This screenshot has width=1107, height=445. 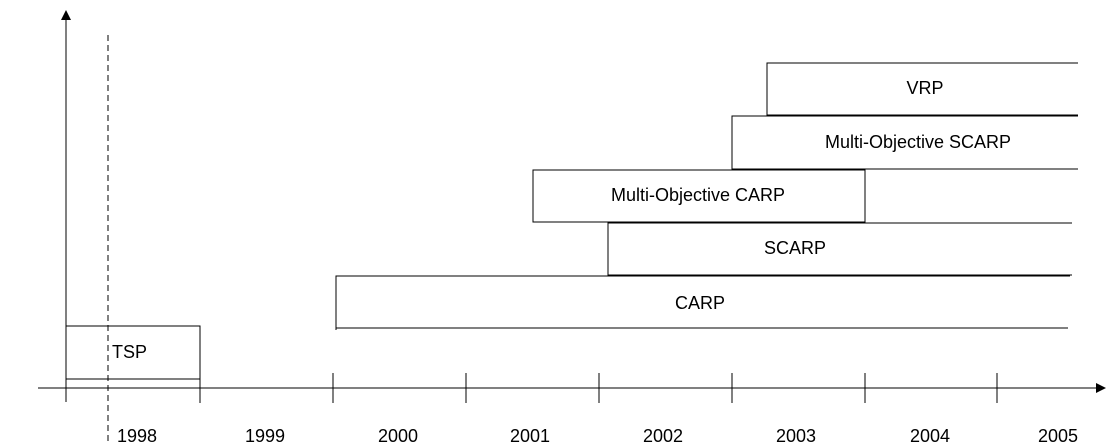 What do you see at coordinates (530, 435) in the screenshot?
I see `year-label: 2001` at bounding box center [530, 435].